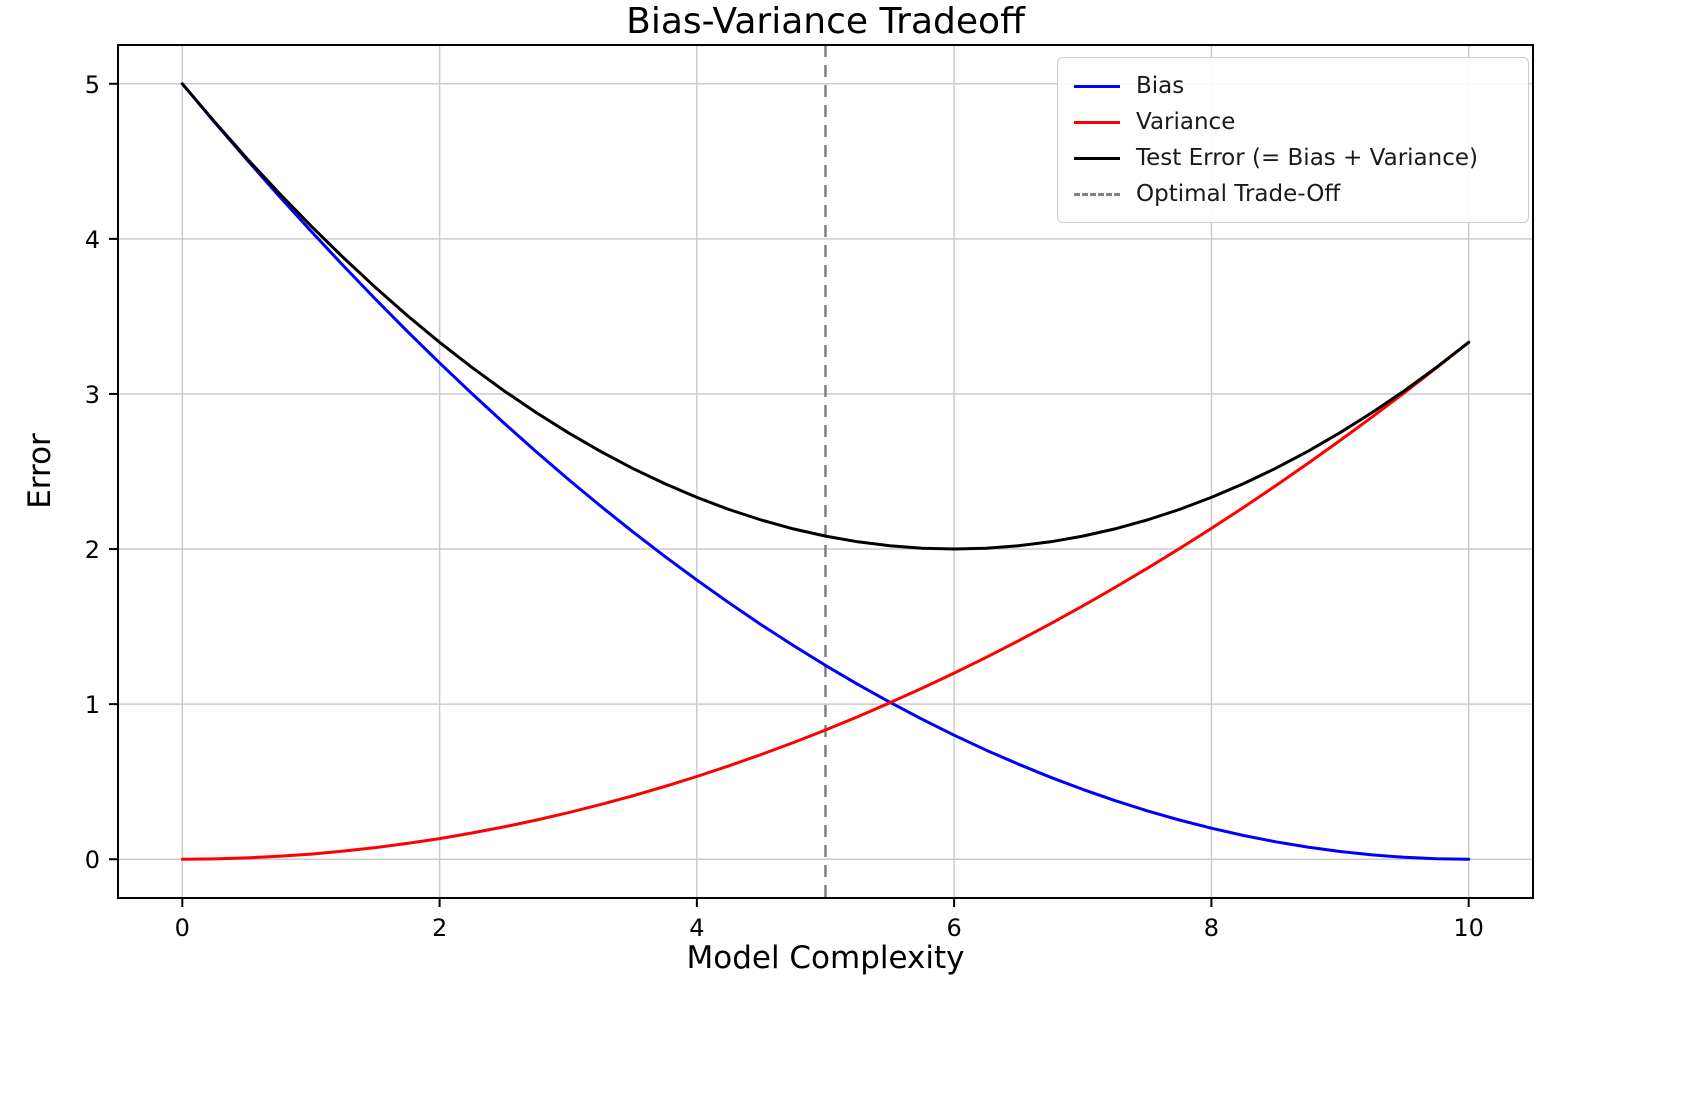 The height and width of the screenshot is (1102, 1704). Describe the element at coordinates (1160, 86) in the screenshot. I see `legend-entry-label: Bias` at that location.